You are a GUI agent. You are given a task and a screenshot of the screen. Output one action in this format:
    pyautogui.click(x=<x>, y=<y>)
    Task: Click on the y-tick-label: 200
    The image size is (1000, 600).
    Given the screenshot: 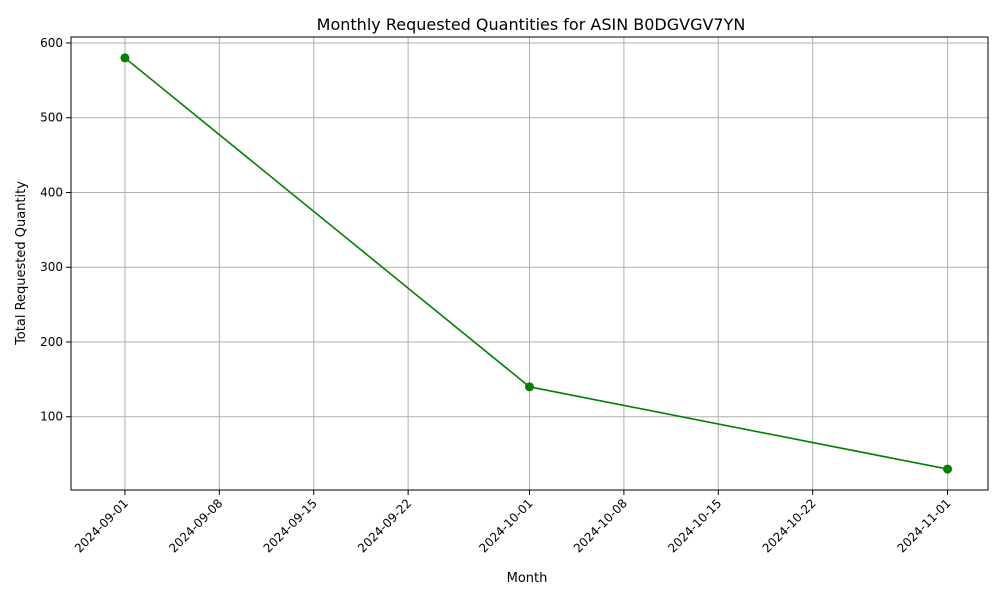 What is the action you would take?
    pyautogui.click(x=51, y=342)
    